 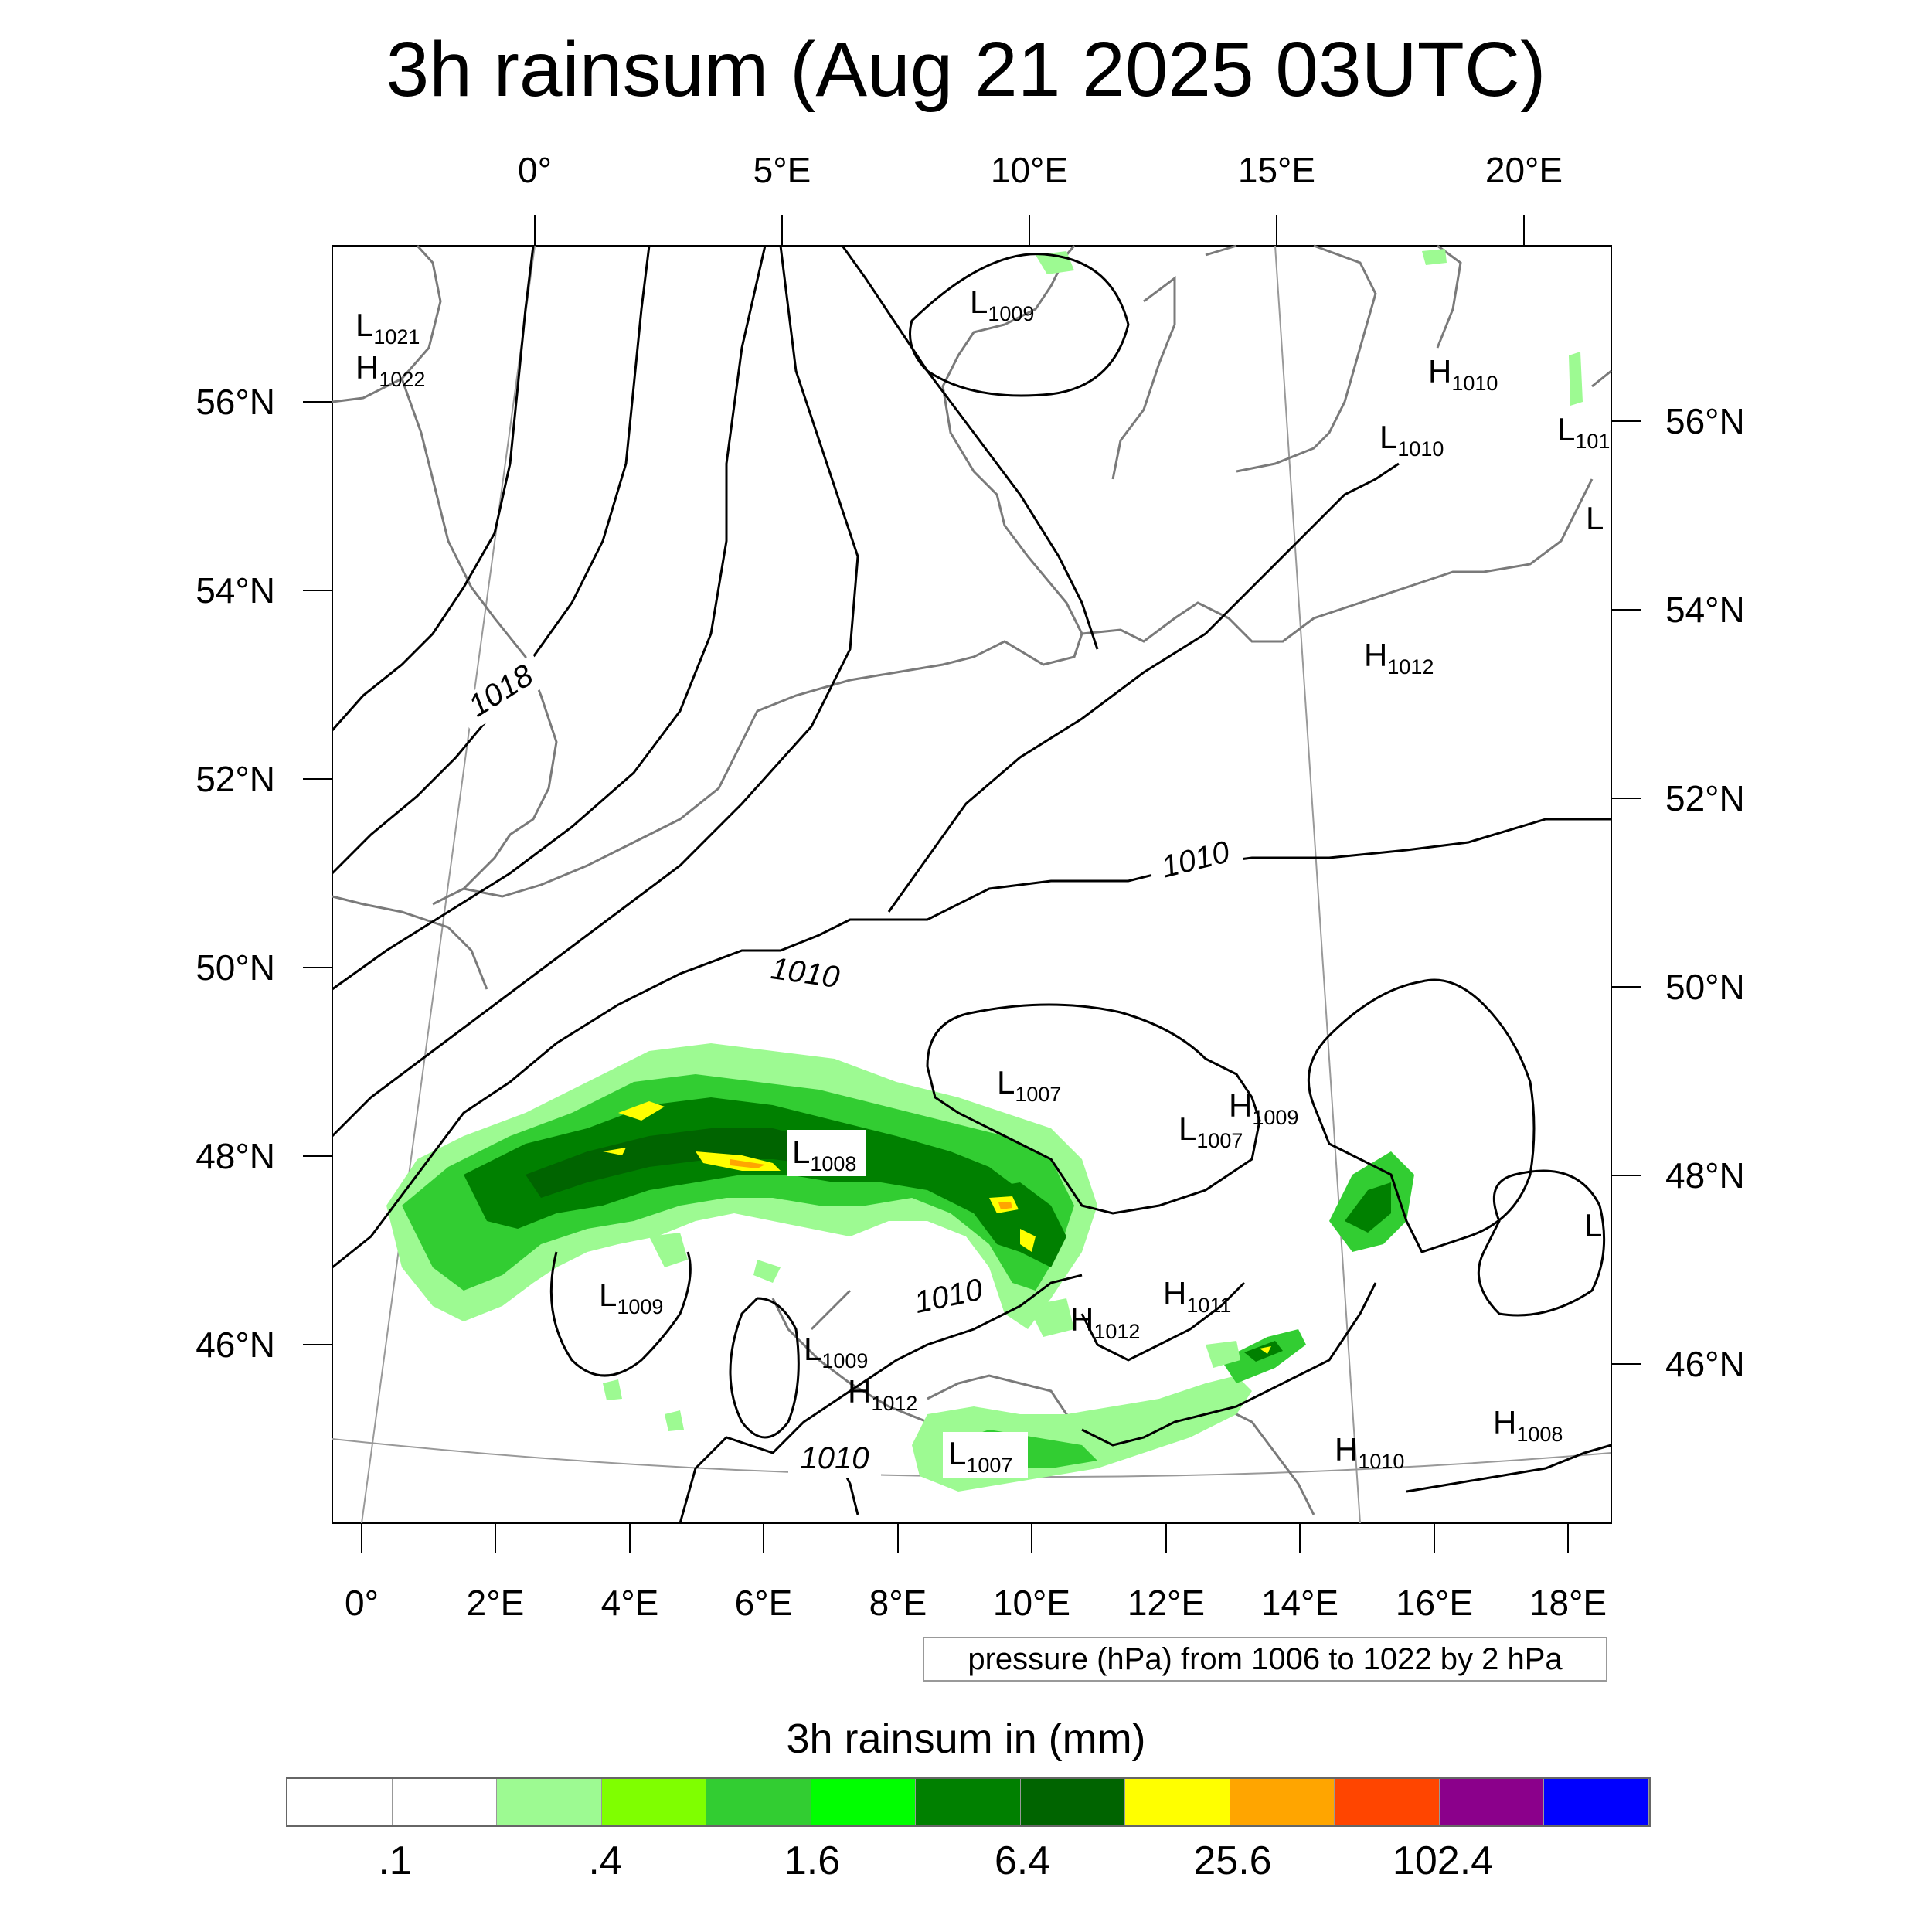 What do you see at coordinates (764, 1603) in the screenshot?
I see `bottom-lon-label: 6°E` at bounding box center [764, 1603].